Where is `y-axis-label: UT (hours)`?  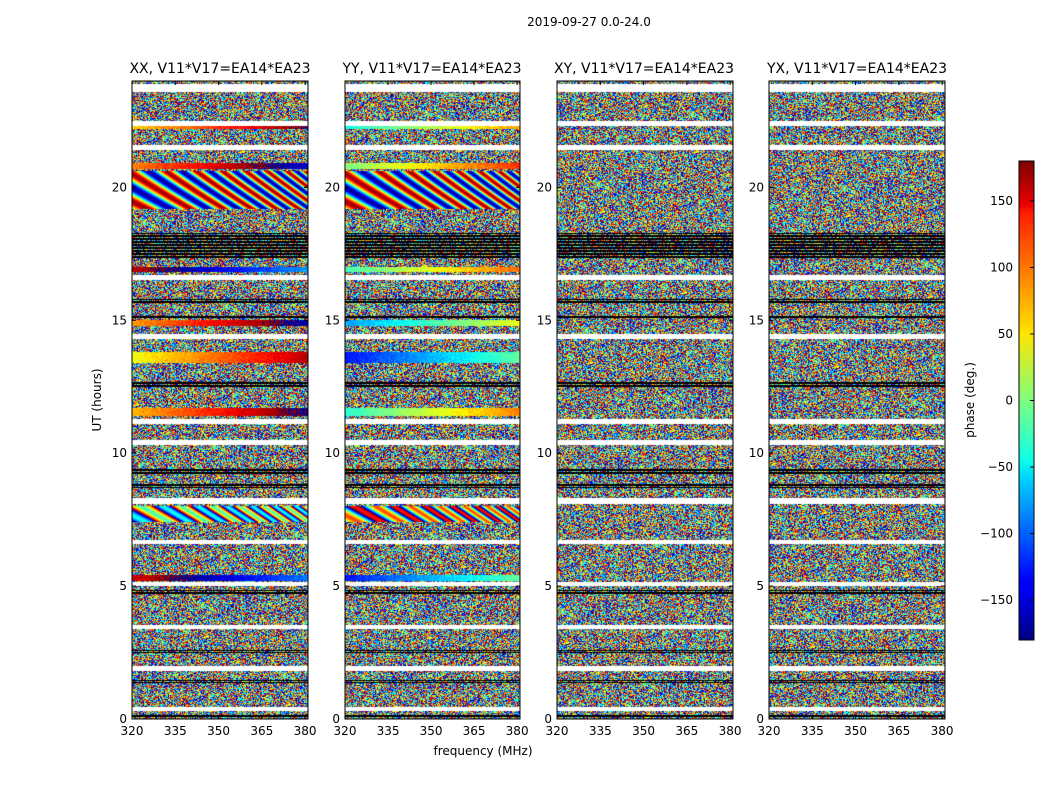
y-axis-label: UT (hours) is located at coordinates (97, 399).